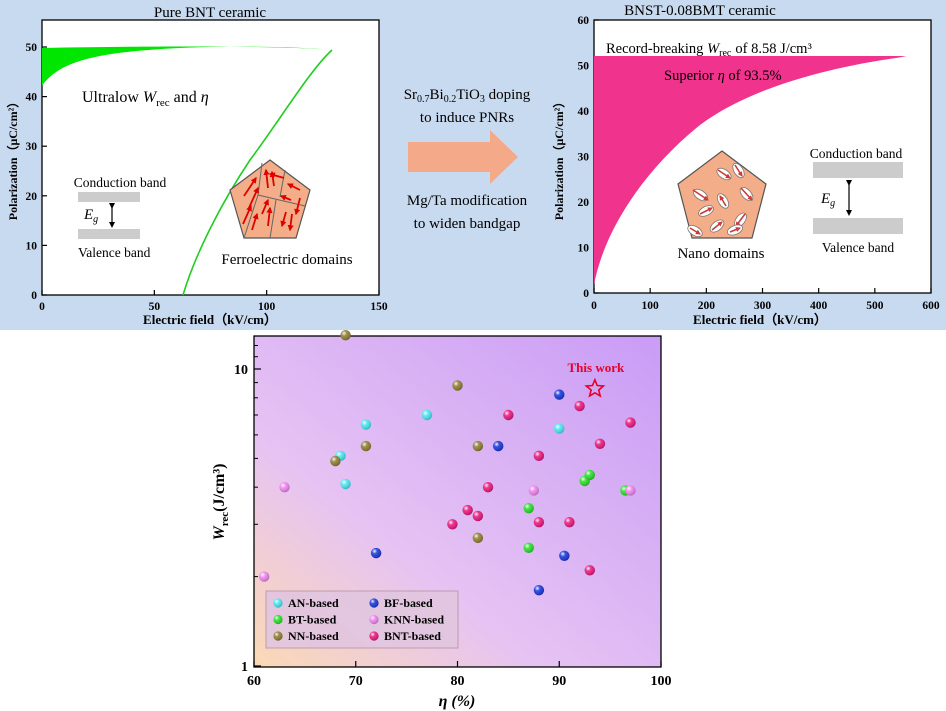  What do you see at coordinates (584, 112) in the screenshot?
I see `y-tick-label: 40` at bounding box center [584, 112].